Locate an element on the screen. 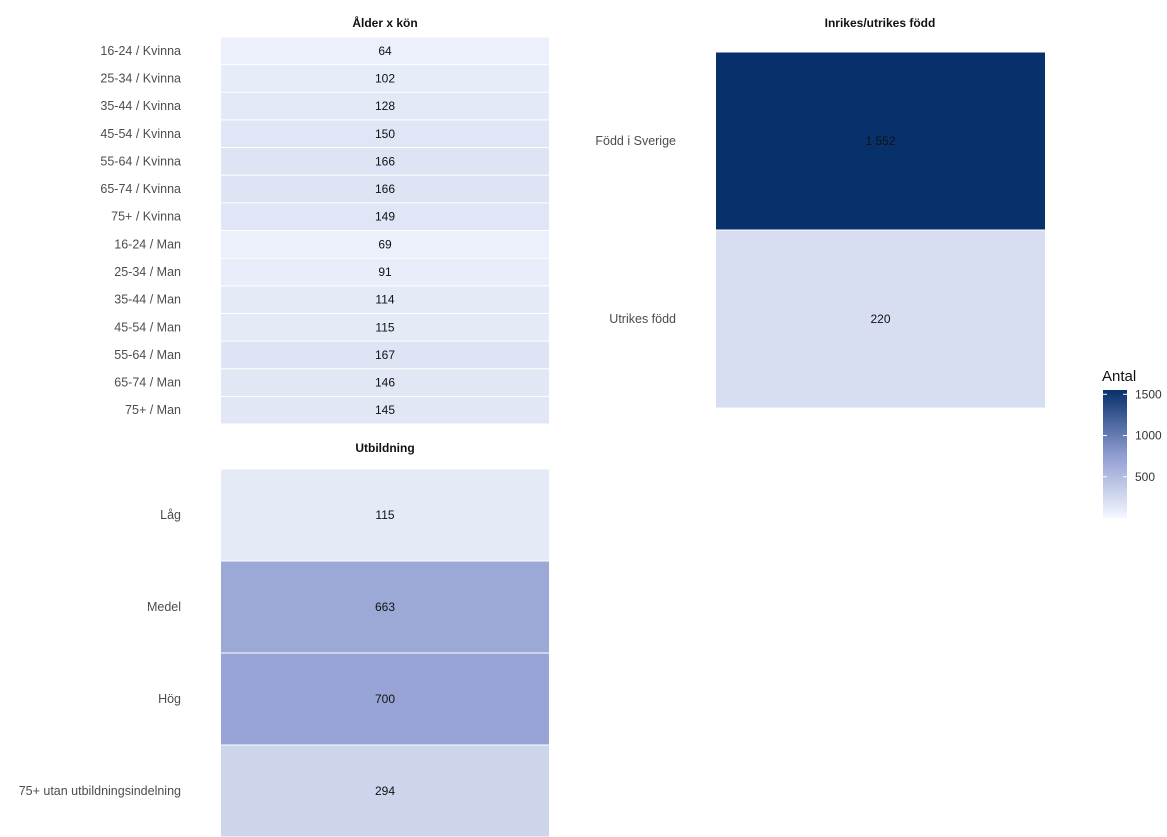 The height and width of the screenshot is (837, 1167). row-label: 25-34 / Kvinna is located at coordinates (140, 78).